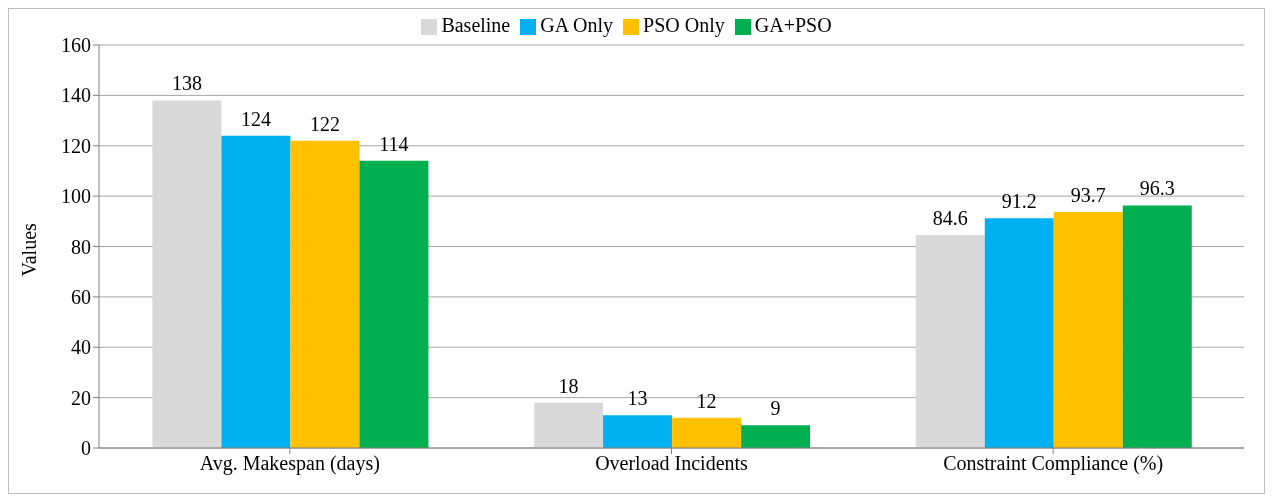 This screenshot has height=502, width=1273. What do you see at coordinates (76, 45) in the screenshot?
I see `y-tick-label: 160` at bounding box center [76, 45].